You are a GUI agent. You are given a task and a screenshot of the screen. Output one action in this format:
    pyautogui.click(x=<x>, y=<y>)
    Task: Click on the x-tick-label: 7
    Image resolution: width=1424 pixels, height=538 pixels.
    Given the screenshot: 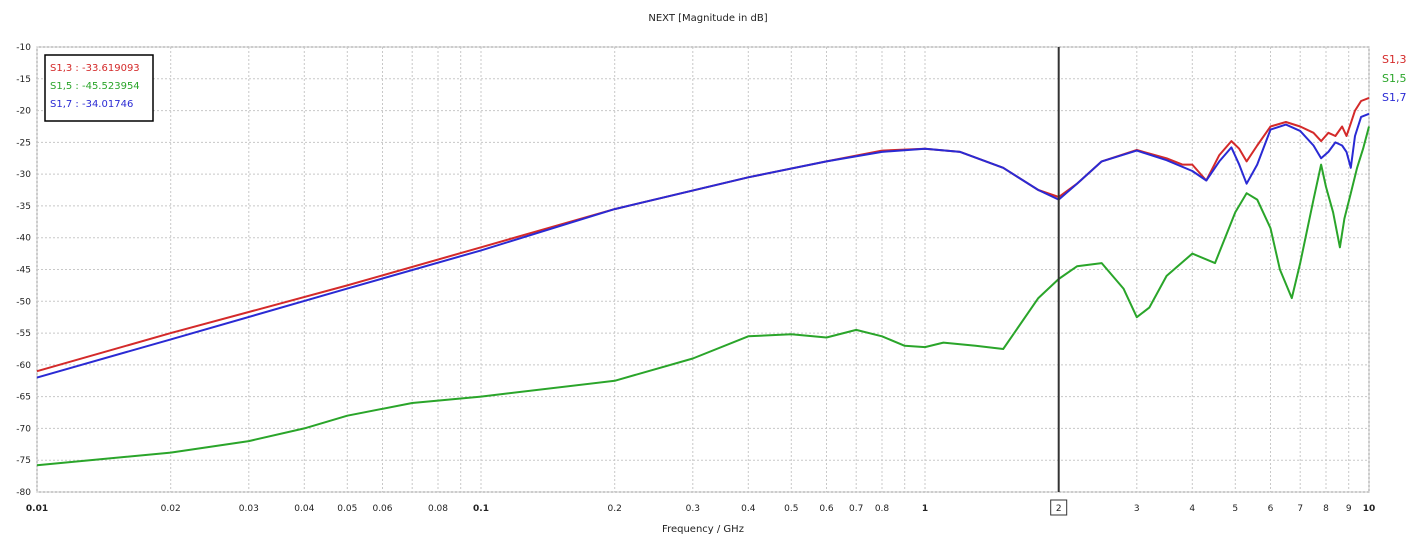 What is the action you would take?
    pyautogui.click(x=1300, y=509)
    